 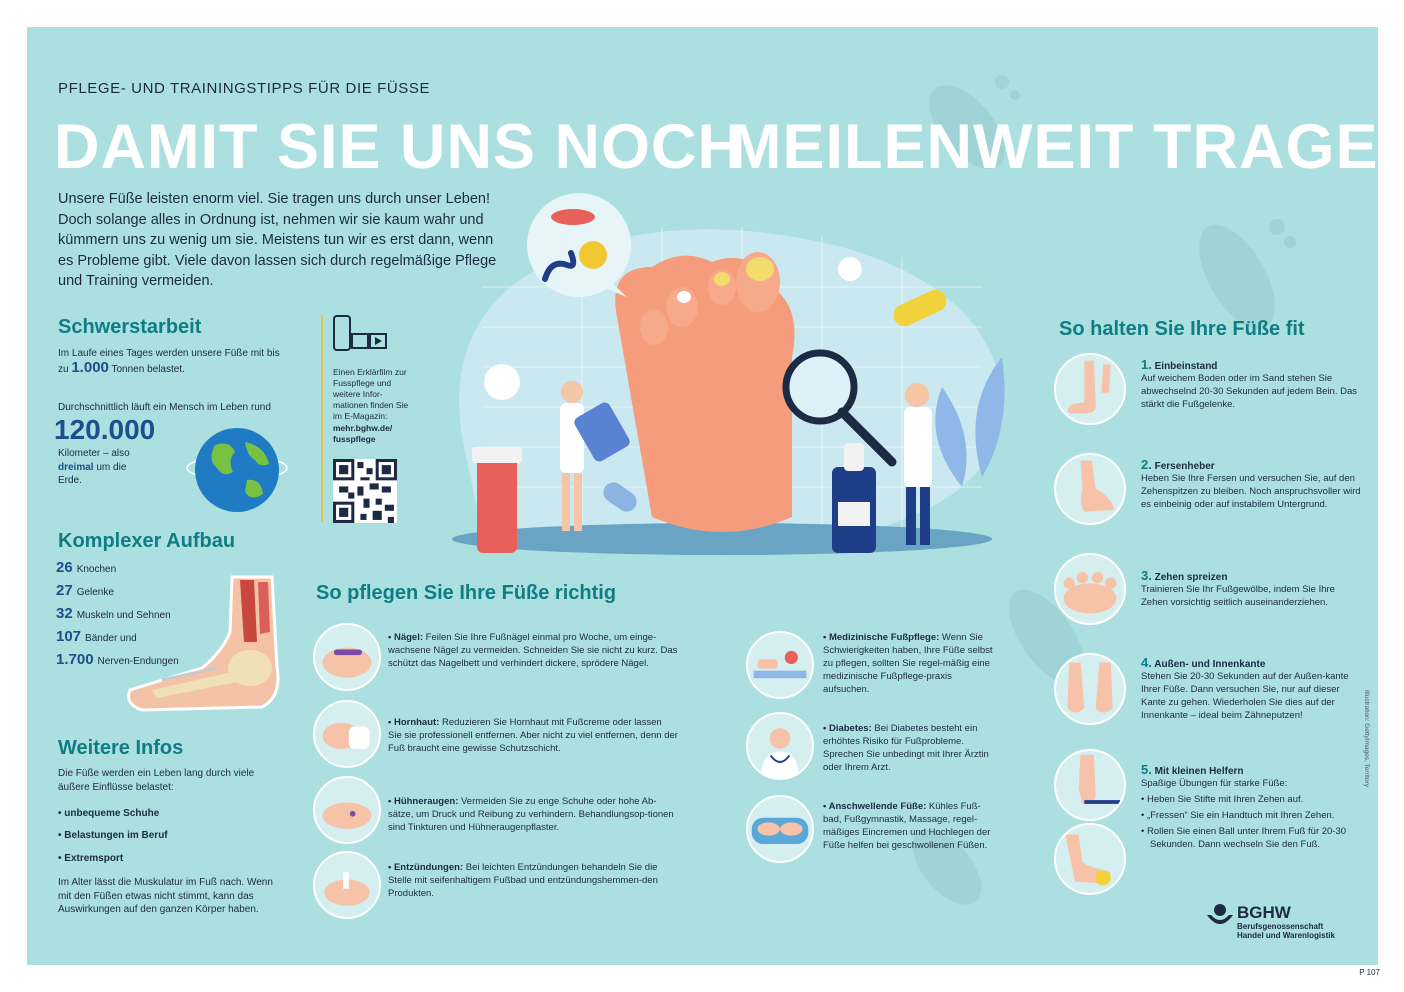 I want to click on weitere-title: Weitere Infos, so click(x=121, y=748).